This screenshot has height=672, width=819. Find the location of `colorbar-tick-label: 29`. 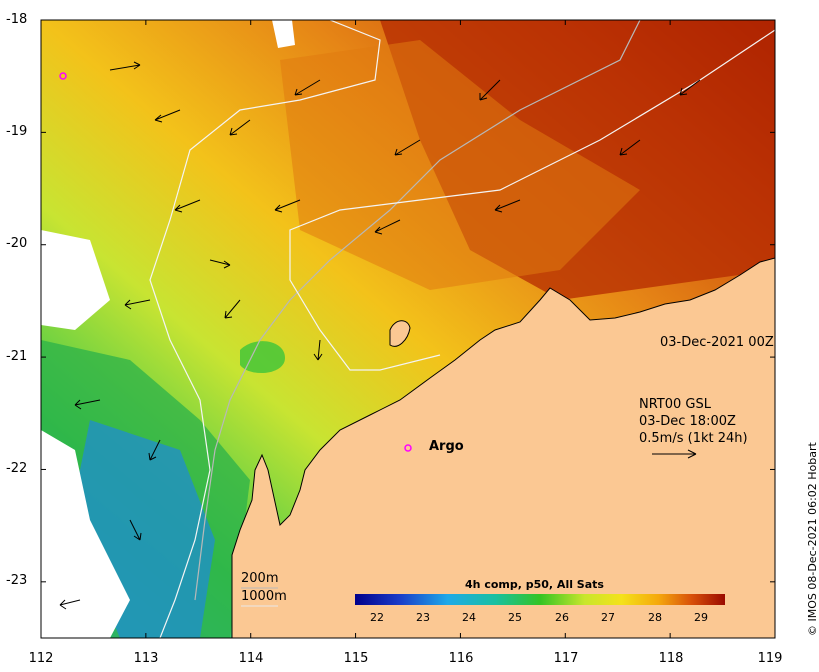

colorbar-tick-label: 29 is located at coordinates (701, 617).